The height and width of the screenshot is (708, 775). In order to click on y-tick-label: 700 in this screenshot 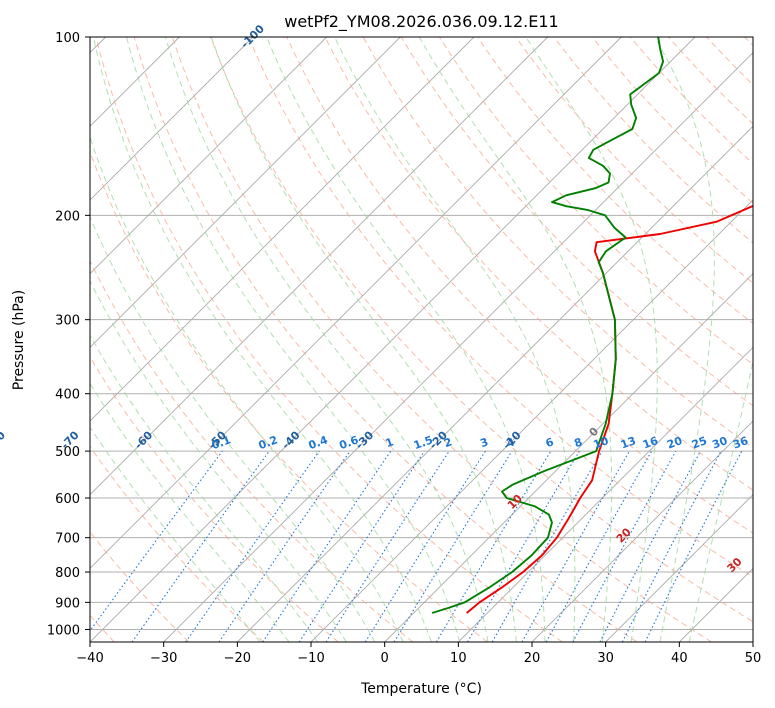, I will do `click(67, 539)`.